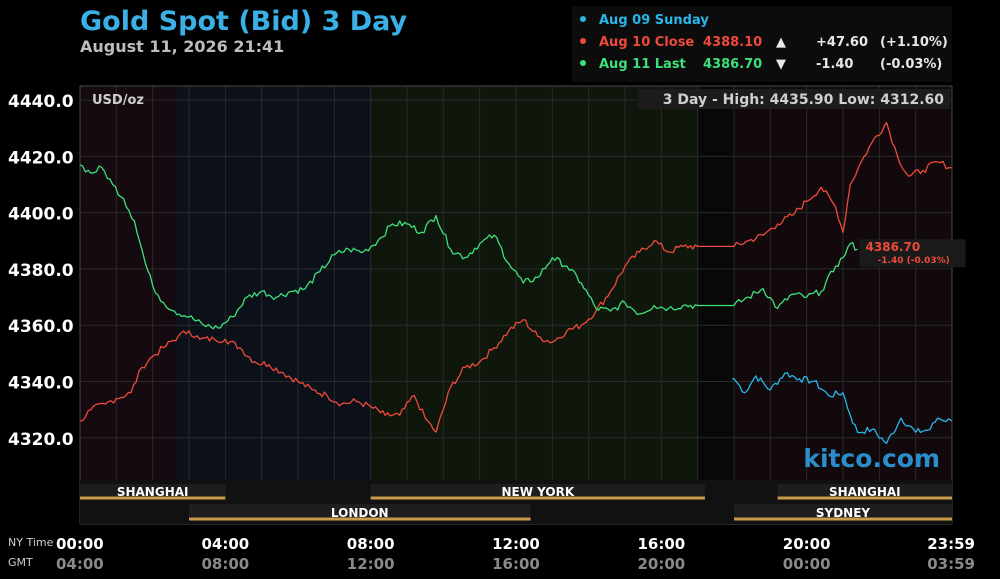 This screenshot has width=1000, height=579. I want to click on legend-row-sunday: Aug 09 Sunday, so click(765, 21).